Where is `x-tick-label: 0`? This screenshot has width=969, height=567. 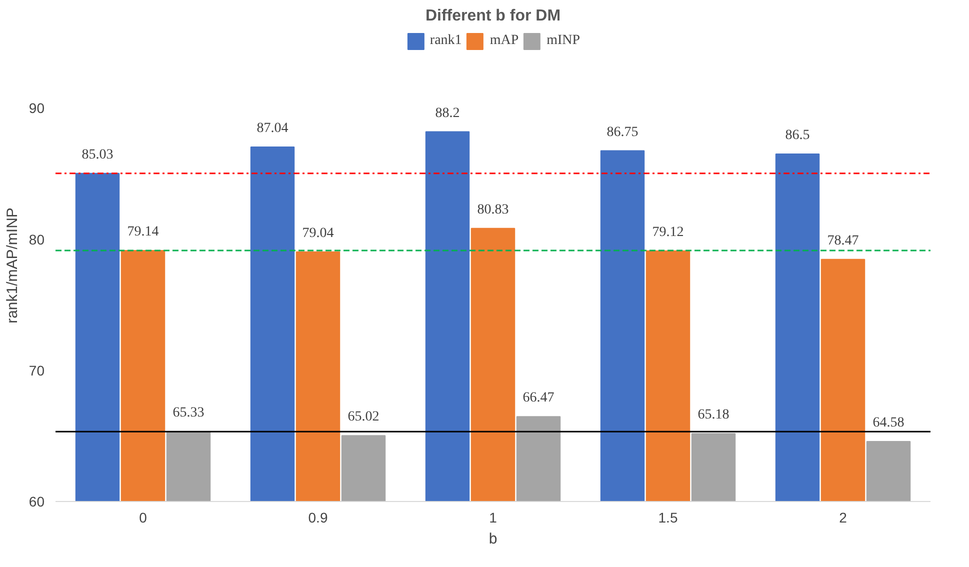
x-tick-label: 0 is located at coordinates (143, 518).